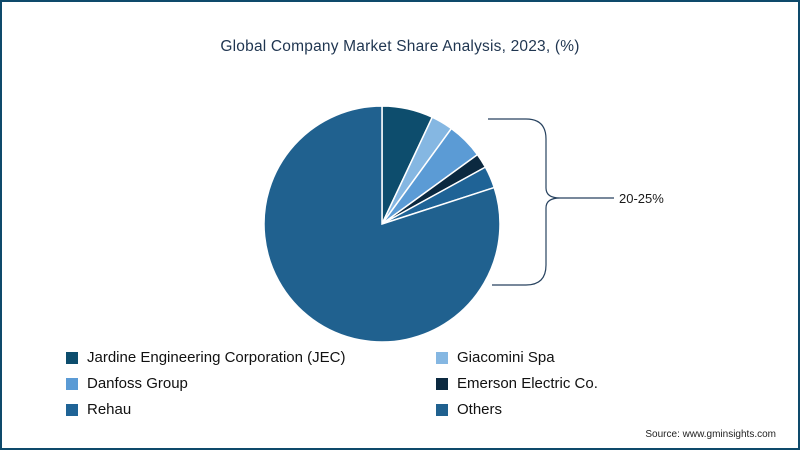 The width and height of the screenshot is (800, 450). Describe the element at coordinates (641, 198) in the screenshot. I see `callout-label: 20-25%` at that location.